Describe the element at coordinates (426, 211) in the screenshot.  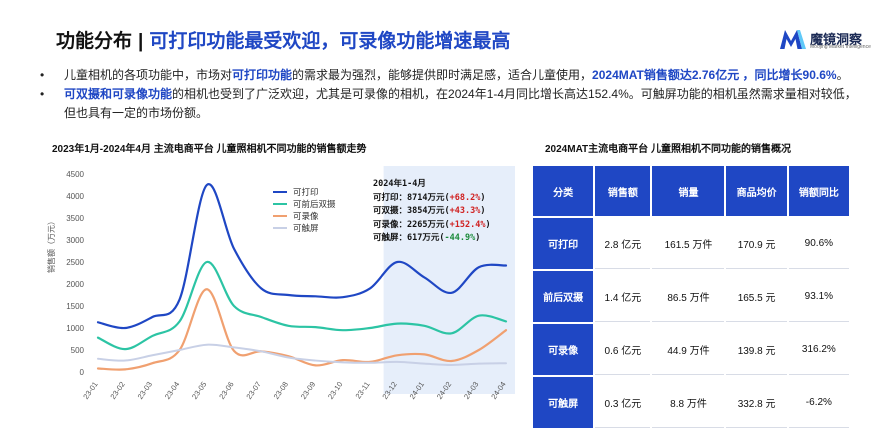
I see `annotation-value: 3854万元` at that location.